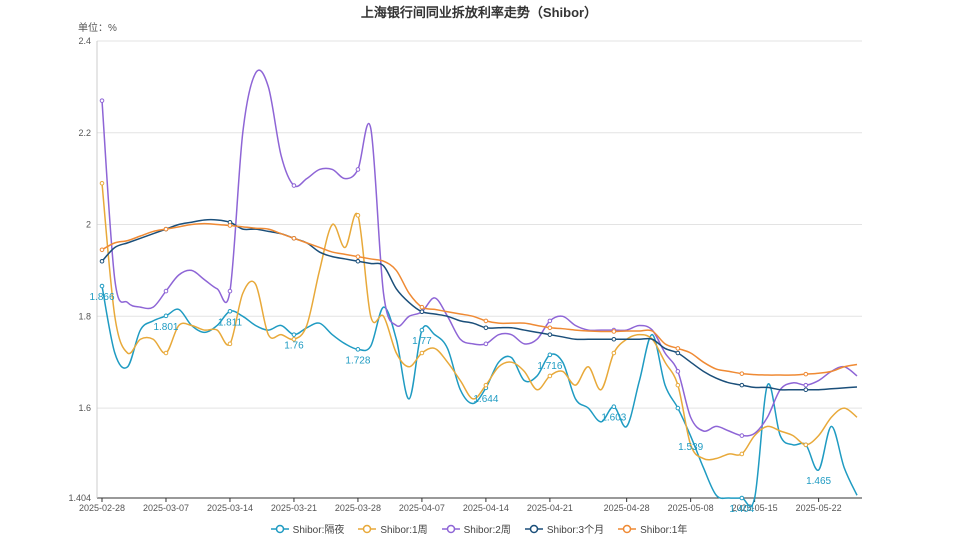 Image resolution: width=958 pixels, height=539 pixels. Describe the element at coordinates (422, 508) in the screenshot. I see `x-tick-label: 2025-04-07` at that location.